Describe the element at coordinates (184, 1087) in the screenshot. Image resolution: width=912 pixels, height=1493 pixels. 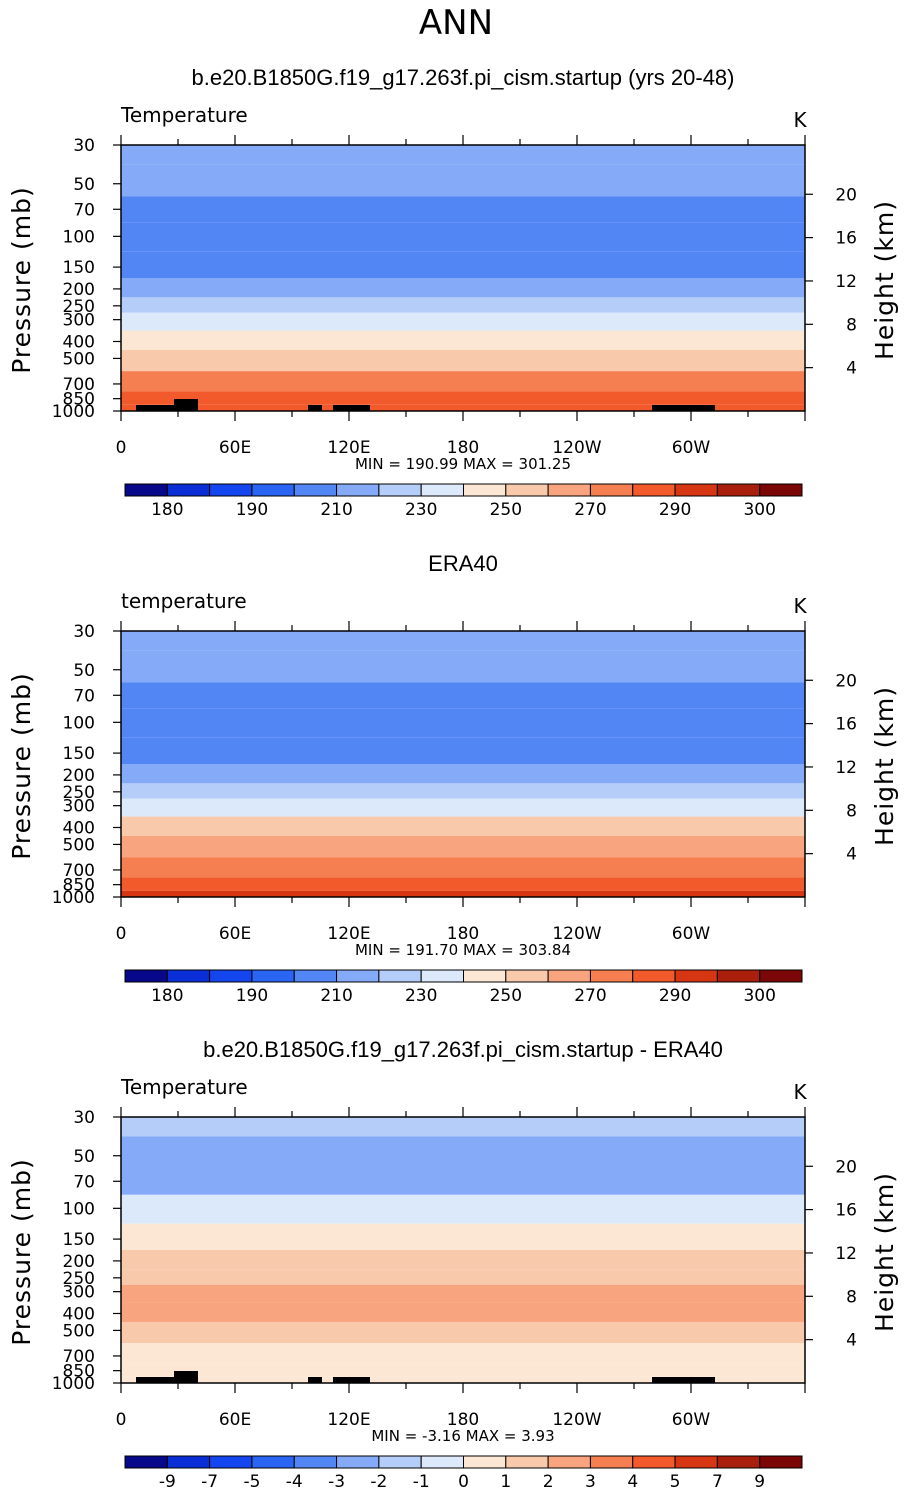
I see `variable-label: Temperature` at that location.